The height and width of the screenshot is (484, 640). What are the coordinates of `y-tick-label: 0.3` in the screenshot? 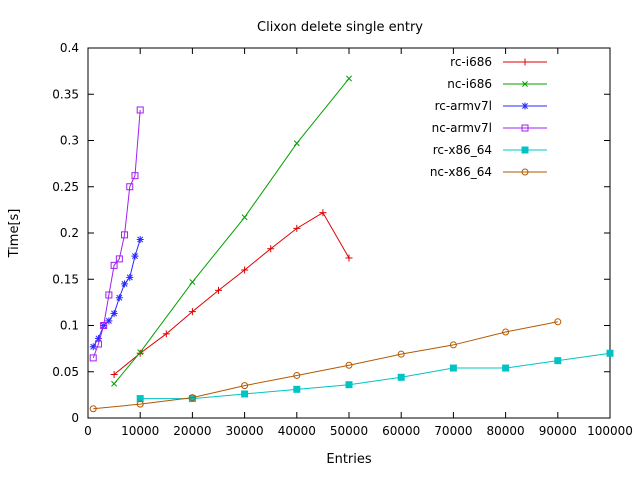 It's located at (69, 141).